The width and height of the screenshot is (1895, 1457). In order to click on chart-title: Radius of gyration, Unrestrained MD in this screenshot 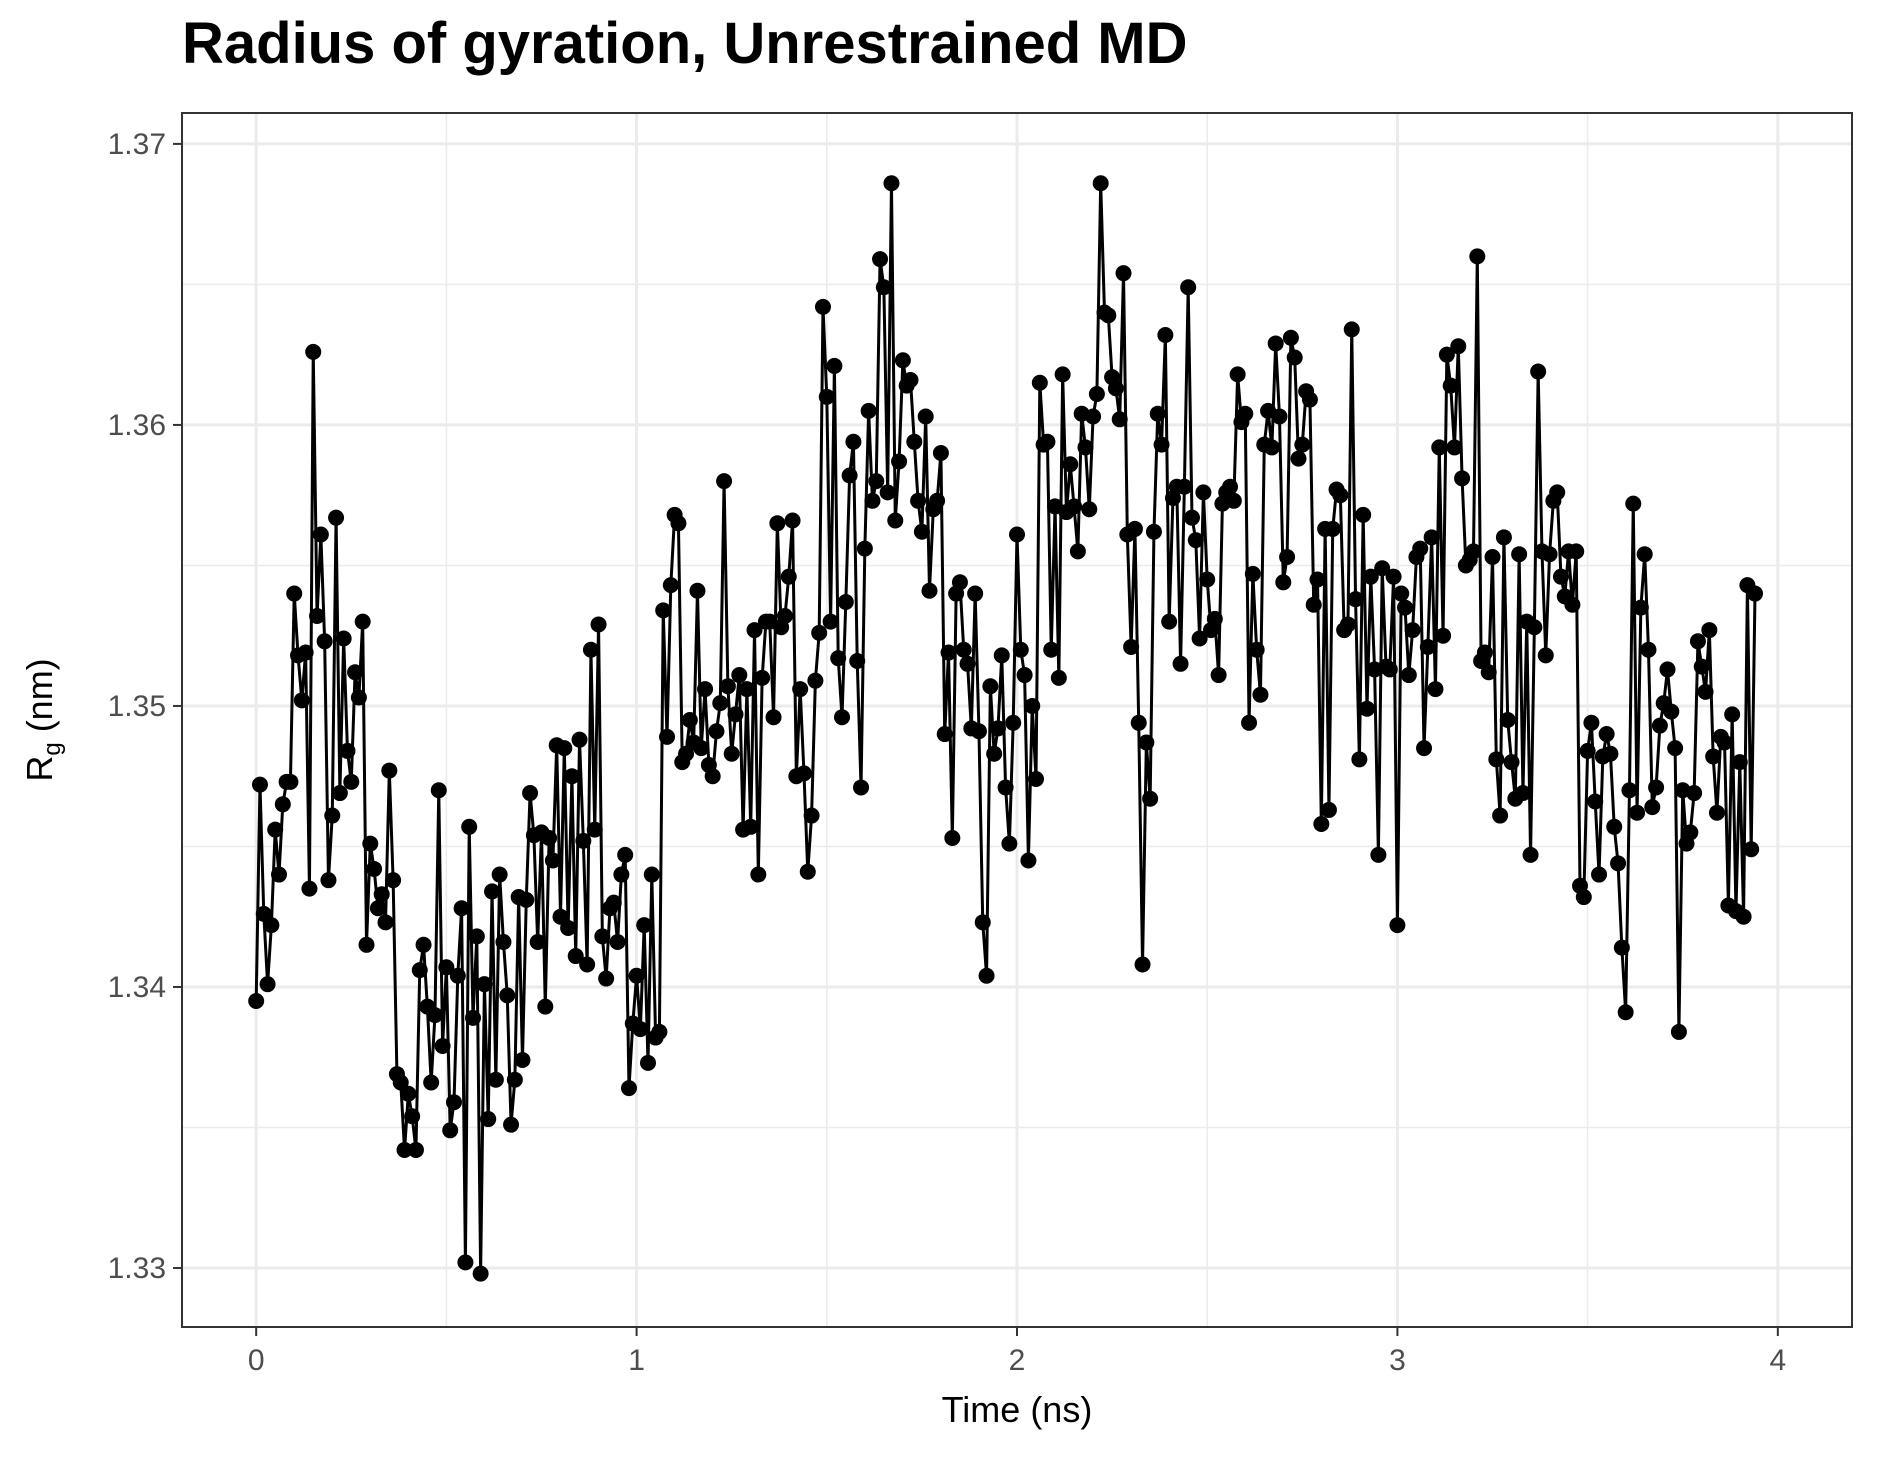, I will do `click(685, 43)`.